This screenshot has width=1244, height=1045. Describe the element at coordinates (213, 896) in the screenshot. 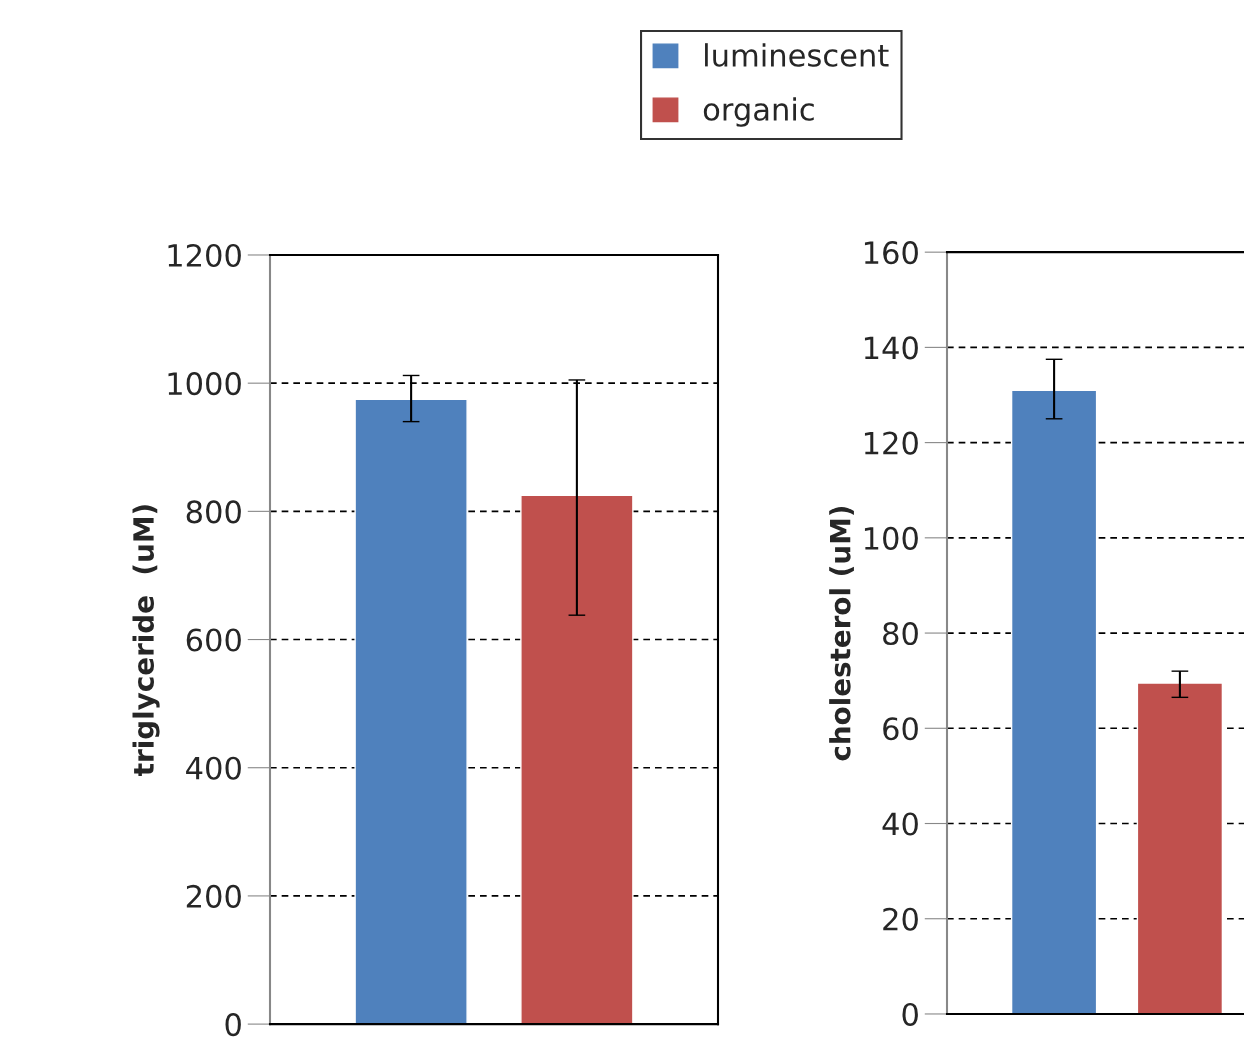

I see `y-tick-label: 200` at that location.